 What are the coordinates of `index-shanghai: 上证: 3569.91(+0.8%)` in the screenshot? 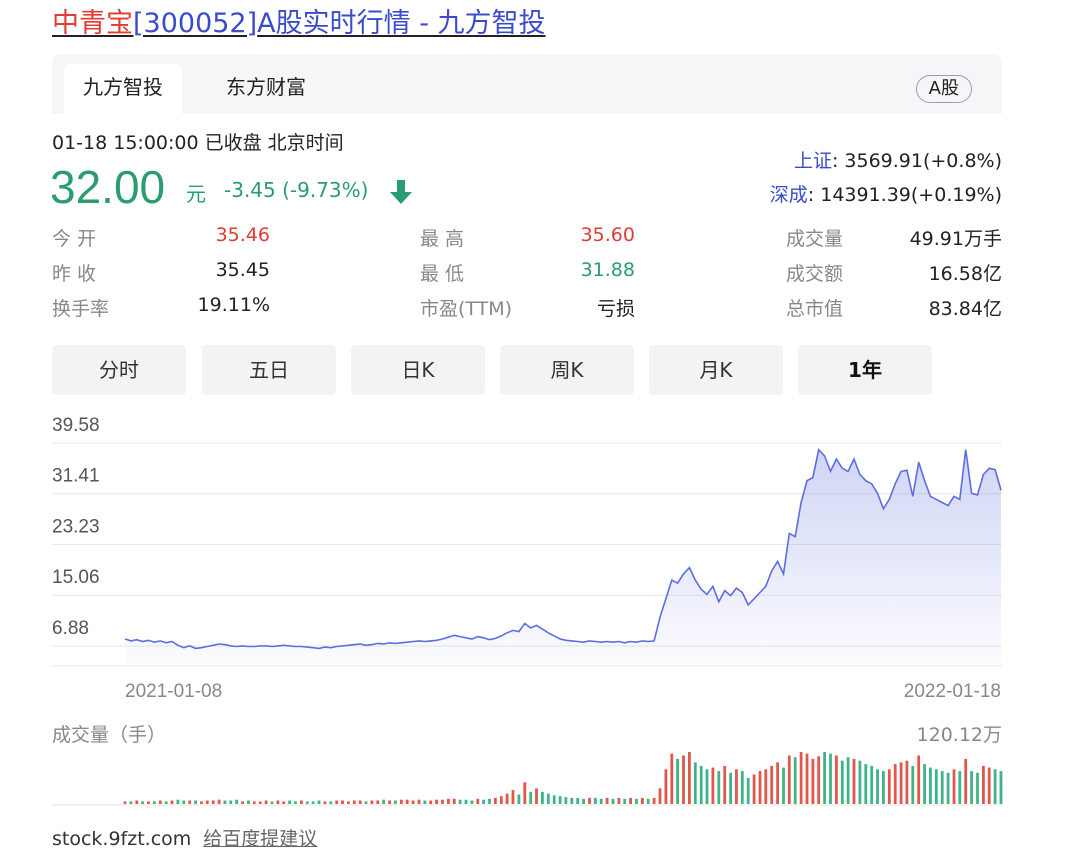 It's located at (898, 159).